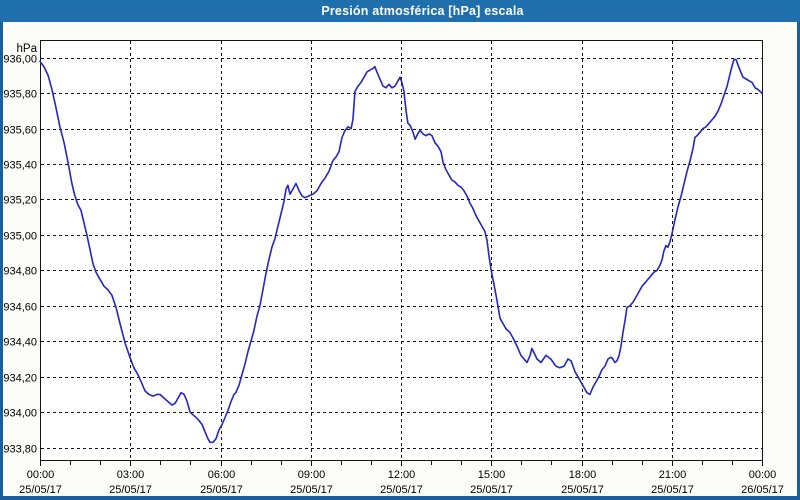  What do you see at coordinates (20, 308) in the screenshot?
I see `y-tick-label: 934,60` at bounding box center [20, 308].